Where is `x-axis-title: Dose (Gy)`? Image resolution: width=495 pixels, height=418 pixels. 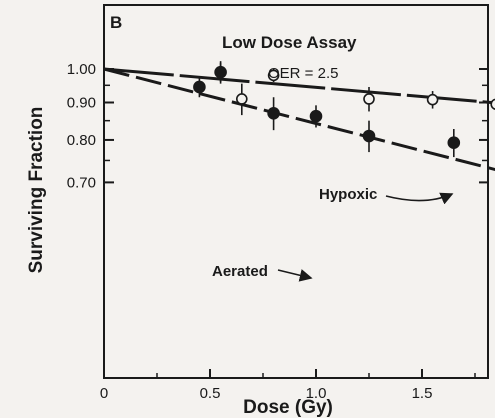 x-axis-title: Dose (Gy) is located at coordinates (288, 407).